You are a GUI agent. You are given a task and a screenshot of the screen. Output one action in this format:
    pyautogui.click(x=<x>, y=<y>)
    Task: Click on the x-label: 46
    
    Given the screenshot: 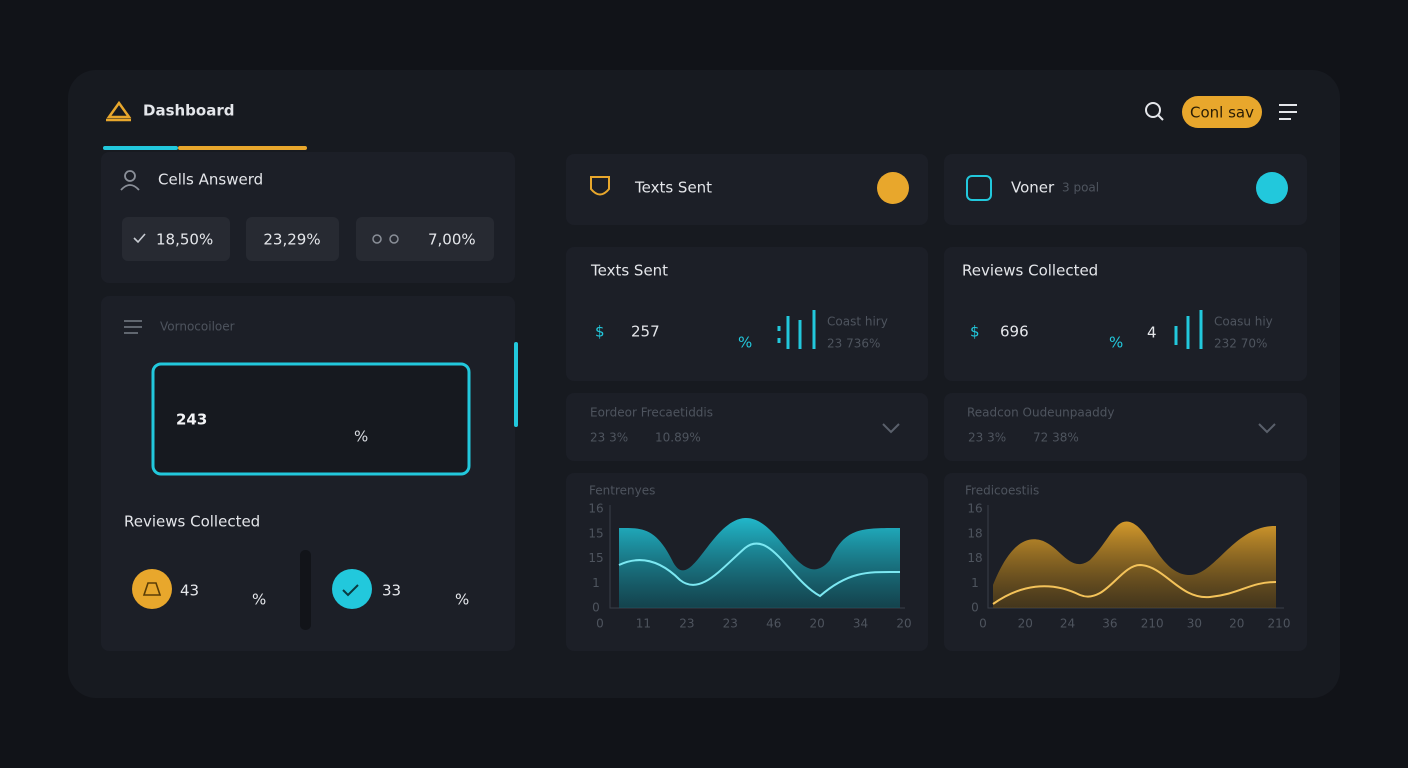 What is the action you would take?
    pyautogui.click(x=773, y=624)
    